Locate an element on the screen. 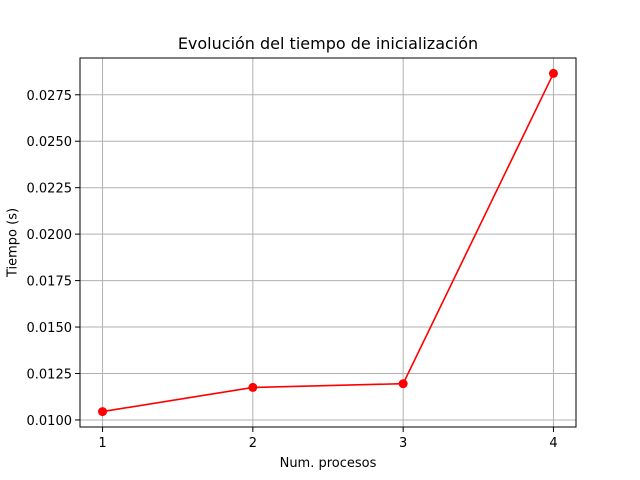 This screenshot has height=480, width=640. y-tick-label: 0.0150 is located at coordinates (50, 328).